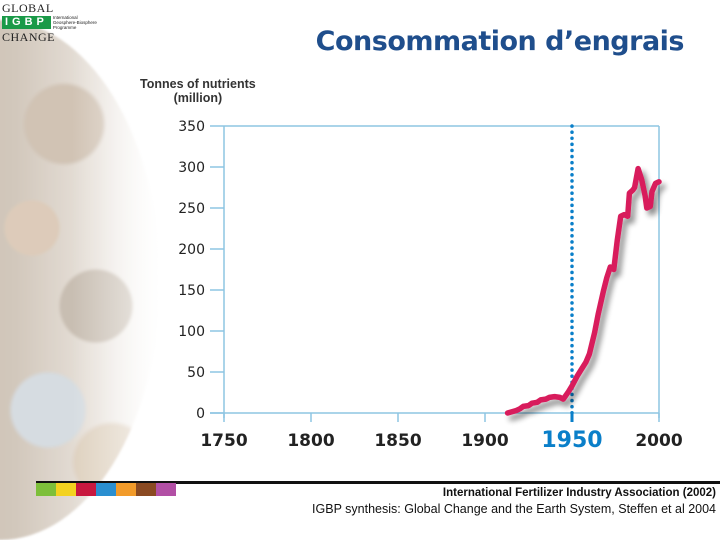 The height and width of the screenshot is (540, 720). What do you see at coordinates (198, 98) in the screenshot?
I see `y-axis-label-line2: (million)` at bounding box center [198, 98].